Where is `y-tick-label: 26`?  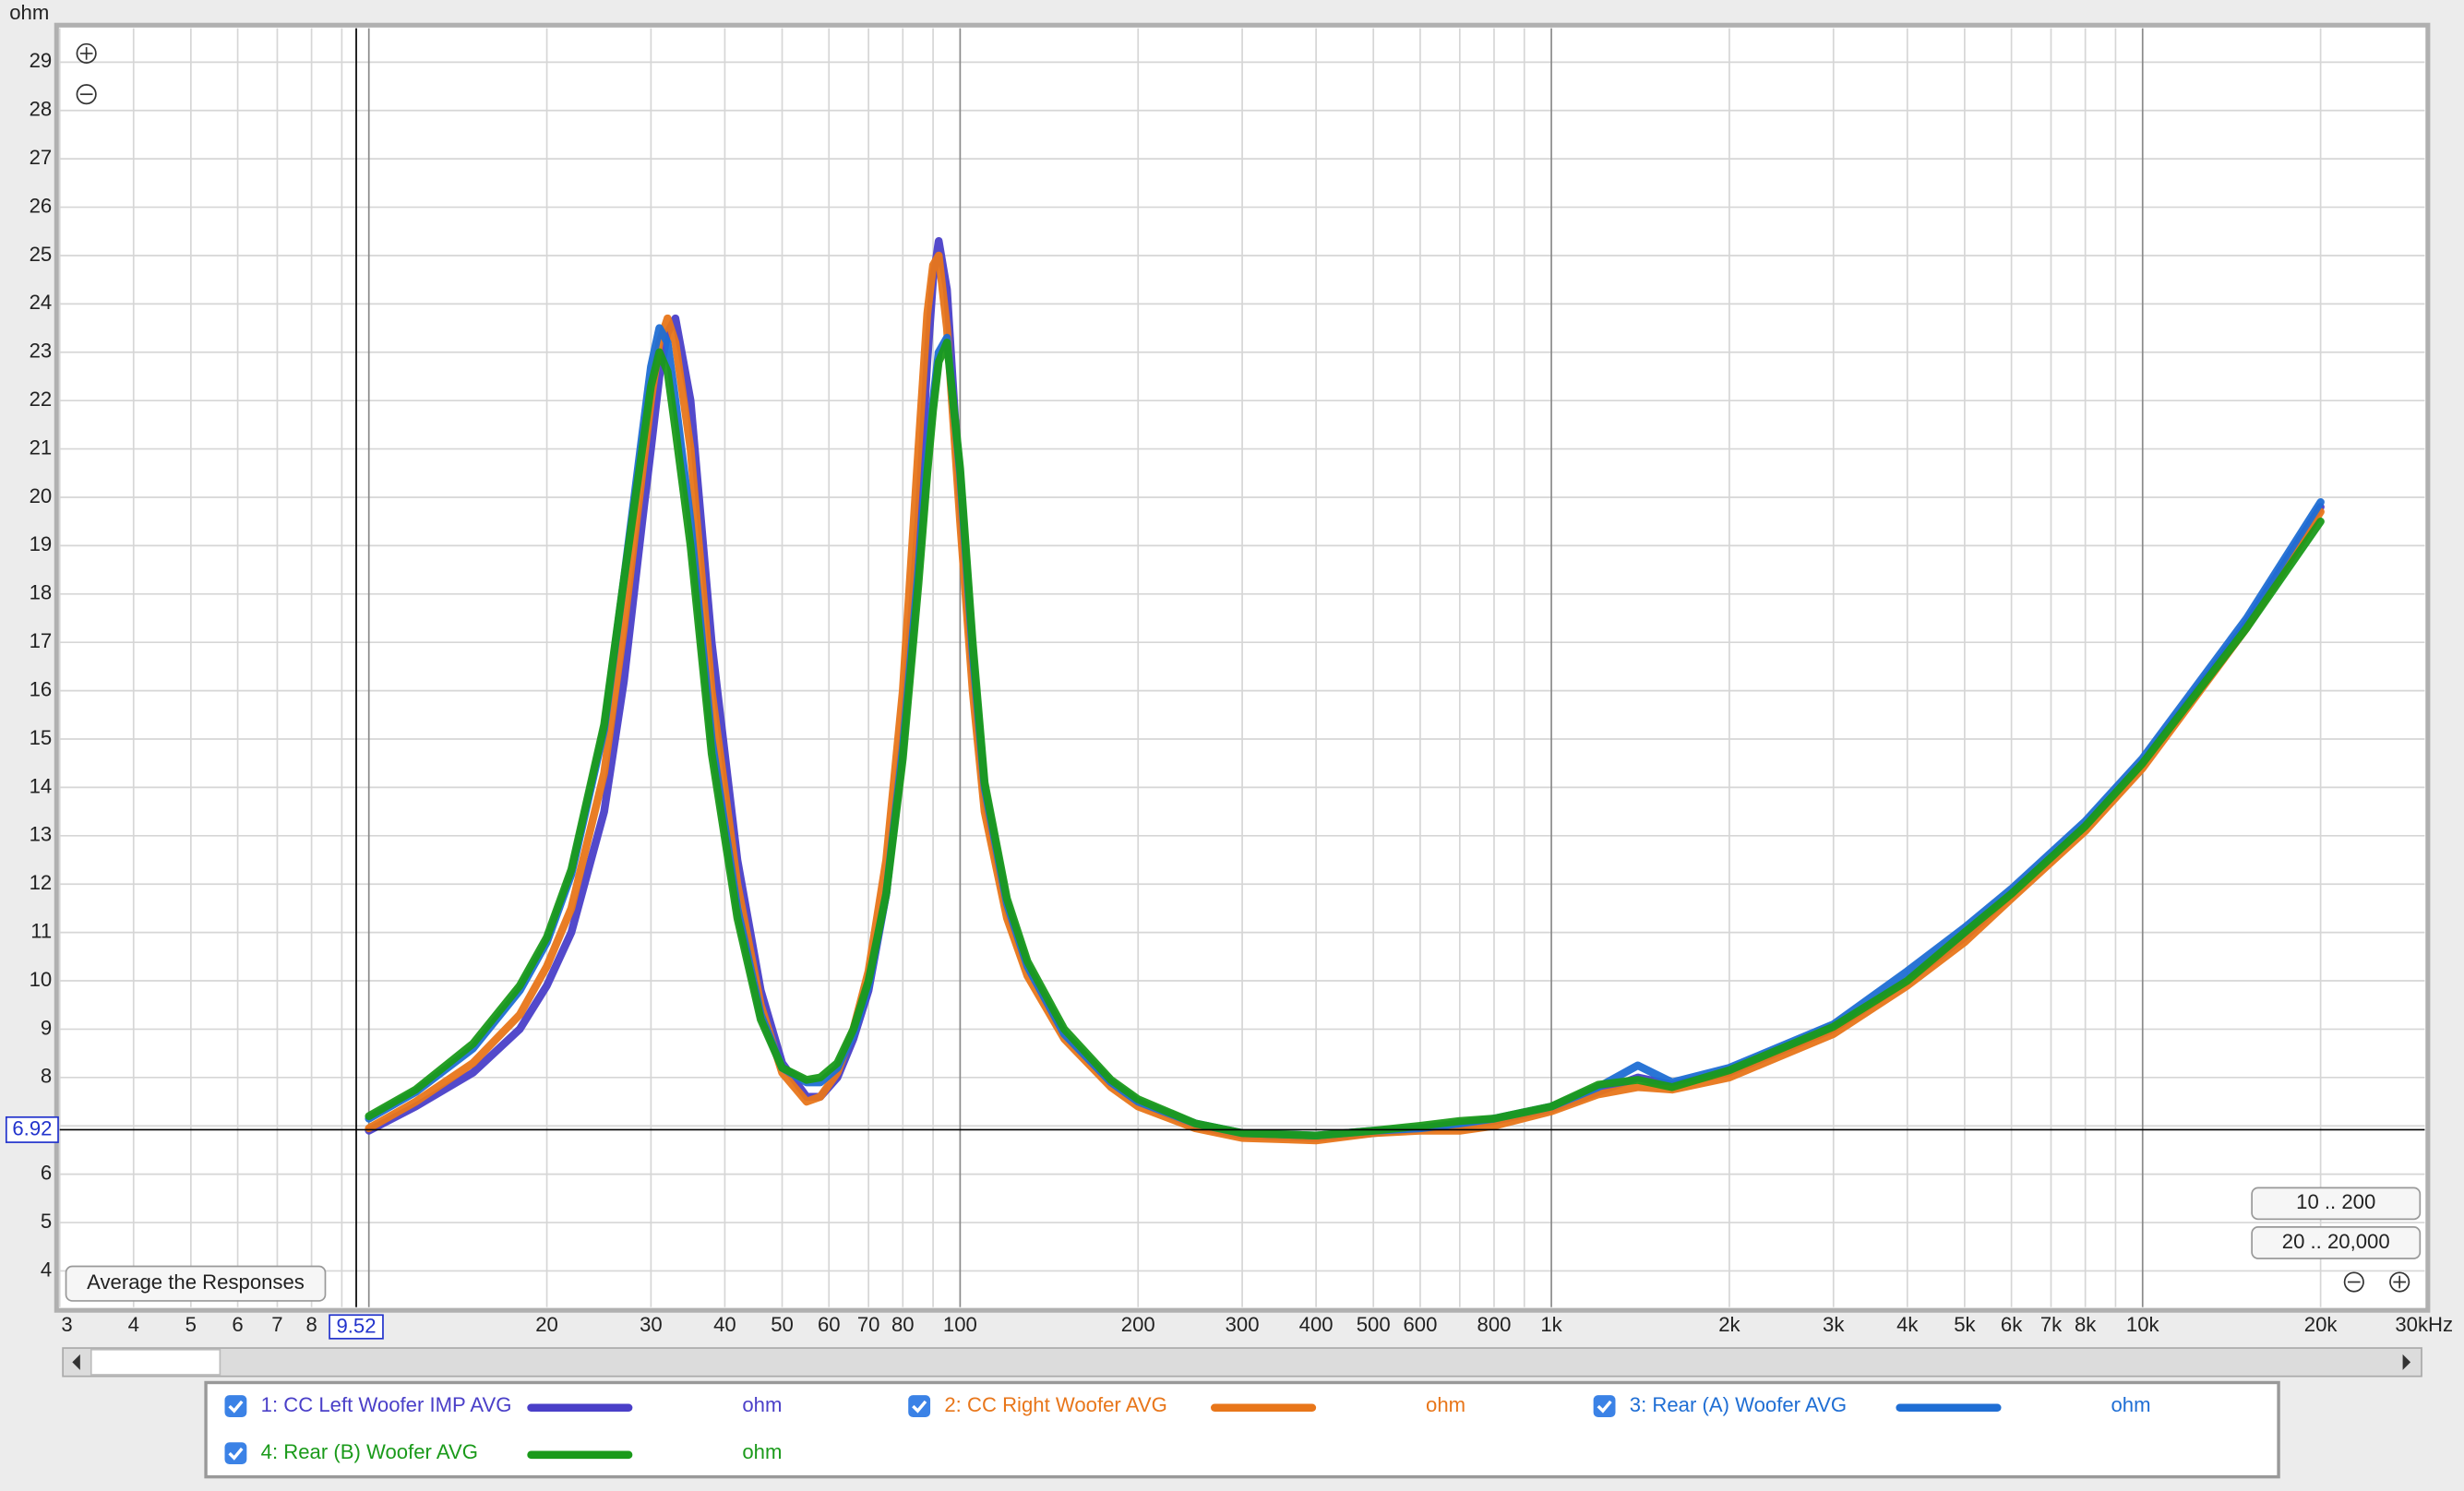
y-tick-label: 26 is located at coordinates (41, 206).